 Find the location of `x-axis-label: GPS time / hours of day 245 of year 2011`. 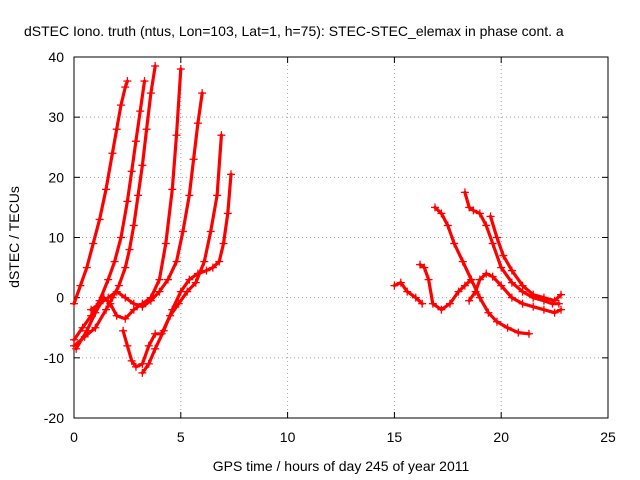

x-axis-label: GPS time / hours of day 245 of year 2011 is located at coordinates (341, 466).